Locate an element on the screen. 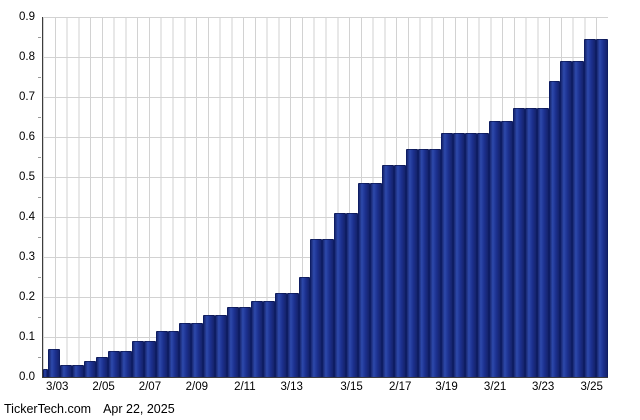 The height and width of the screenshot is (420, 640). x-axis-label: 2/11 is located at coordinates (245, 387).